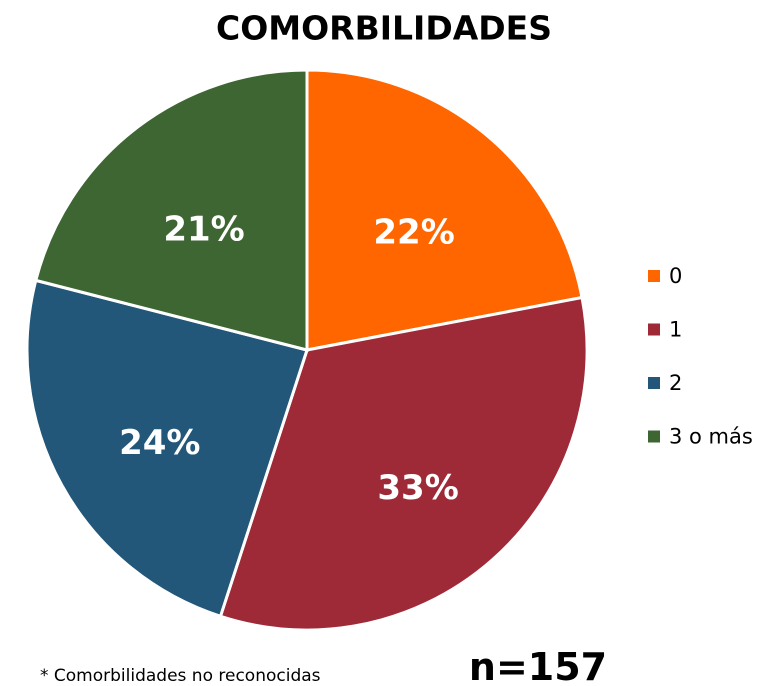  I want to click on pie-slice, so click(171, 210).